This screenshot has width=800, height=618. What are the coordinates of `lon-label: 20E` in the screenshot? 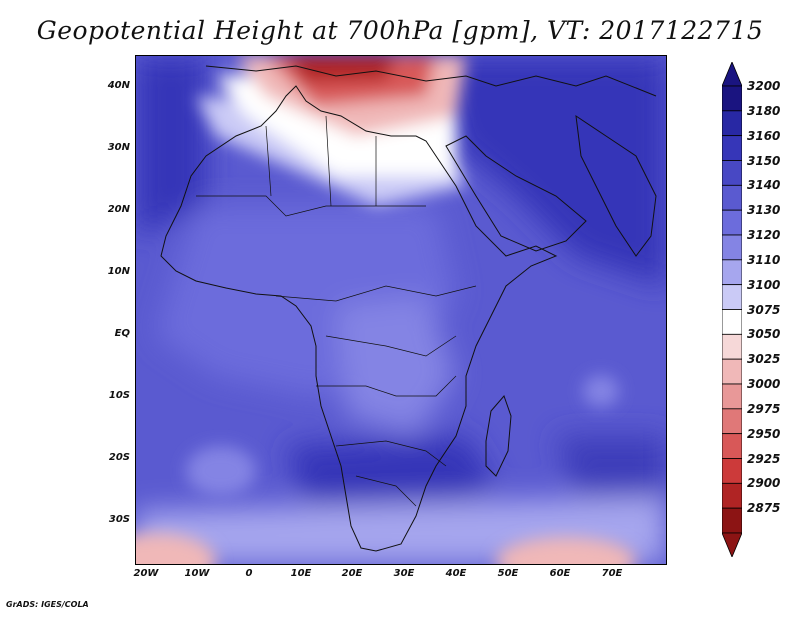 It's located at (352, 573).